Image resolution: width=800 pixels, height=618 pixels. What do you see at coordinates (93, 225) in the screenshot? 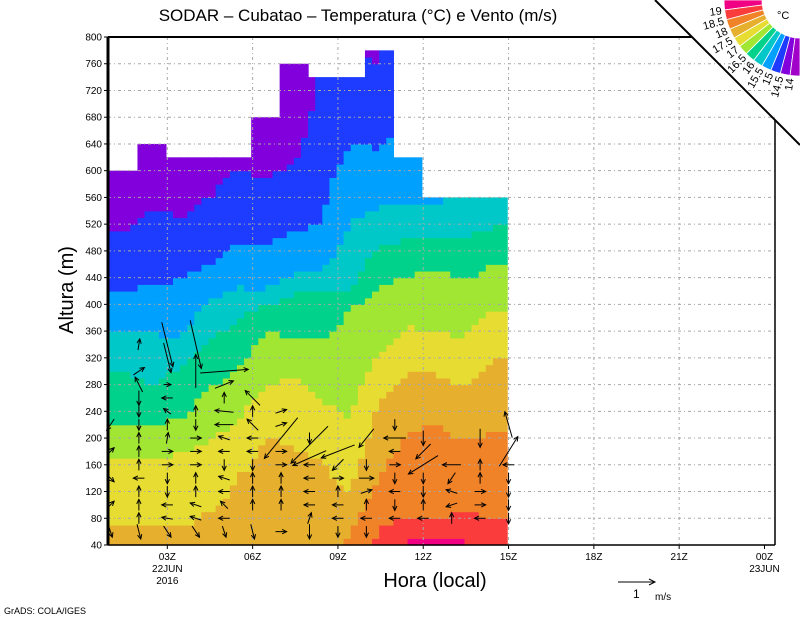
I see `y-tick-label: 520` at bounding box center [93, 225].